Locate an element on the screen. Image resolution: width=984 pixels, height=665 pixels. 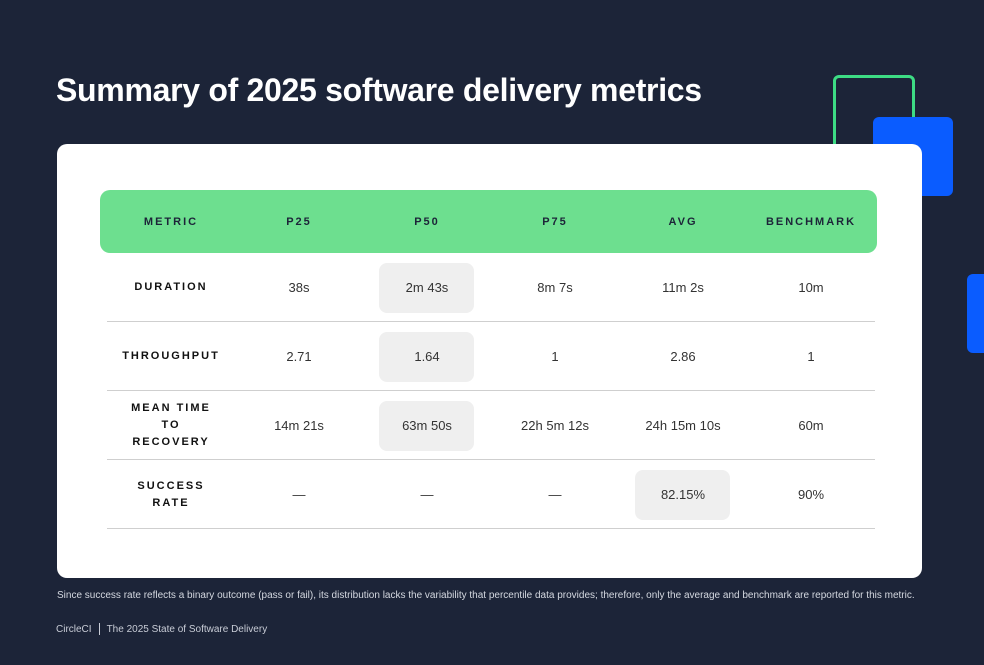
separator is located at coordinates (99, 629).